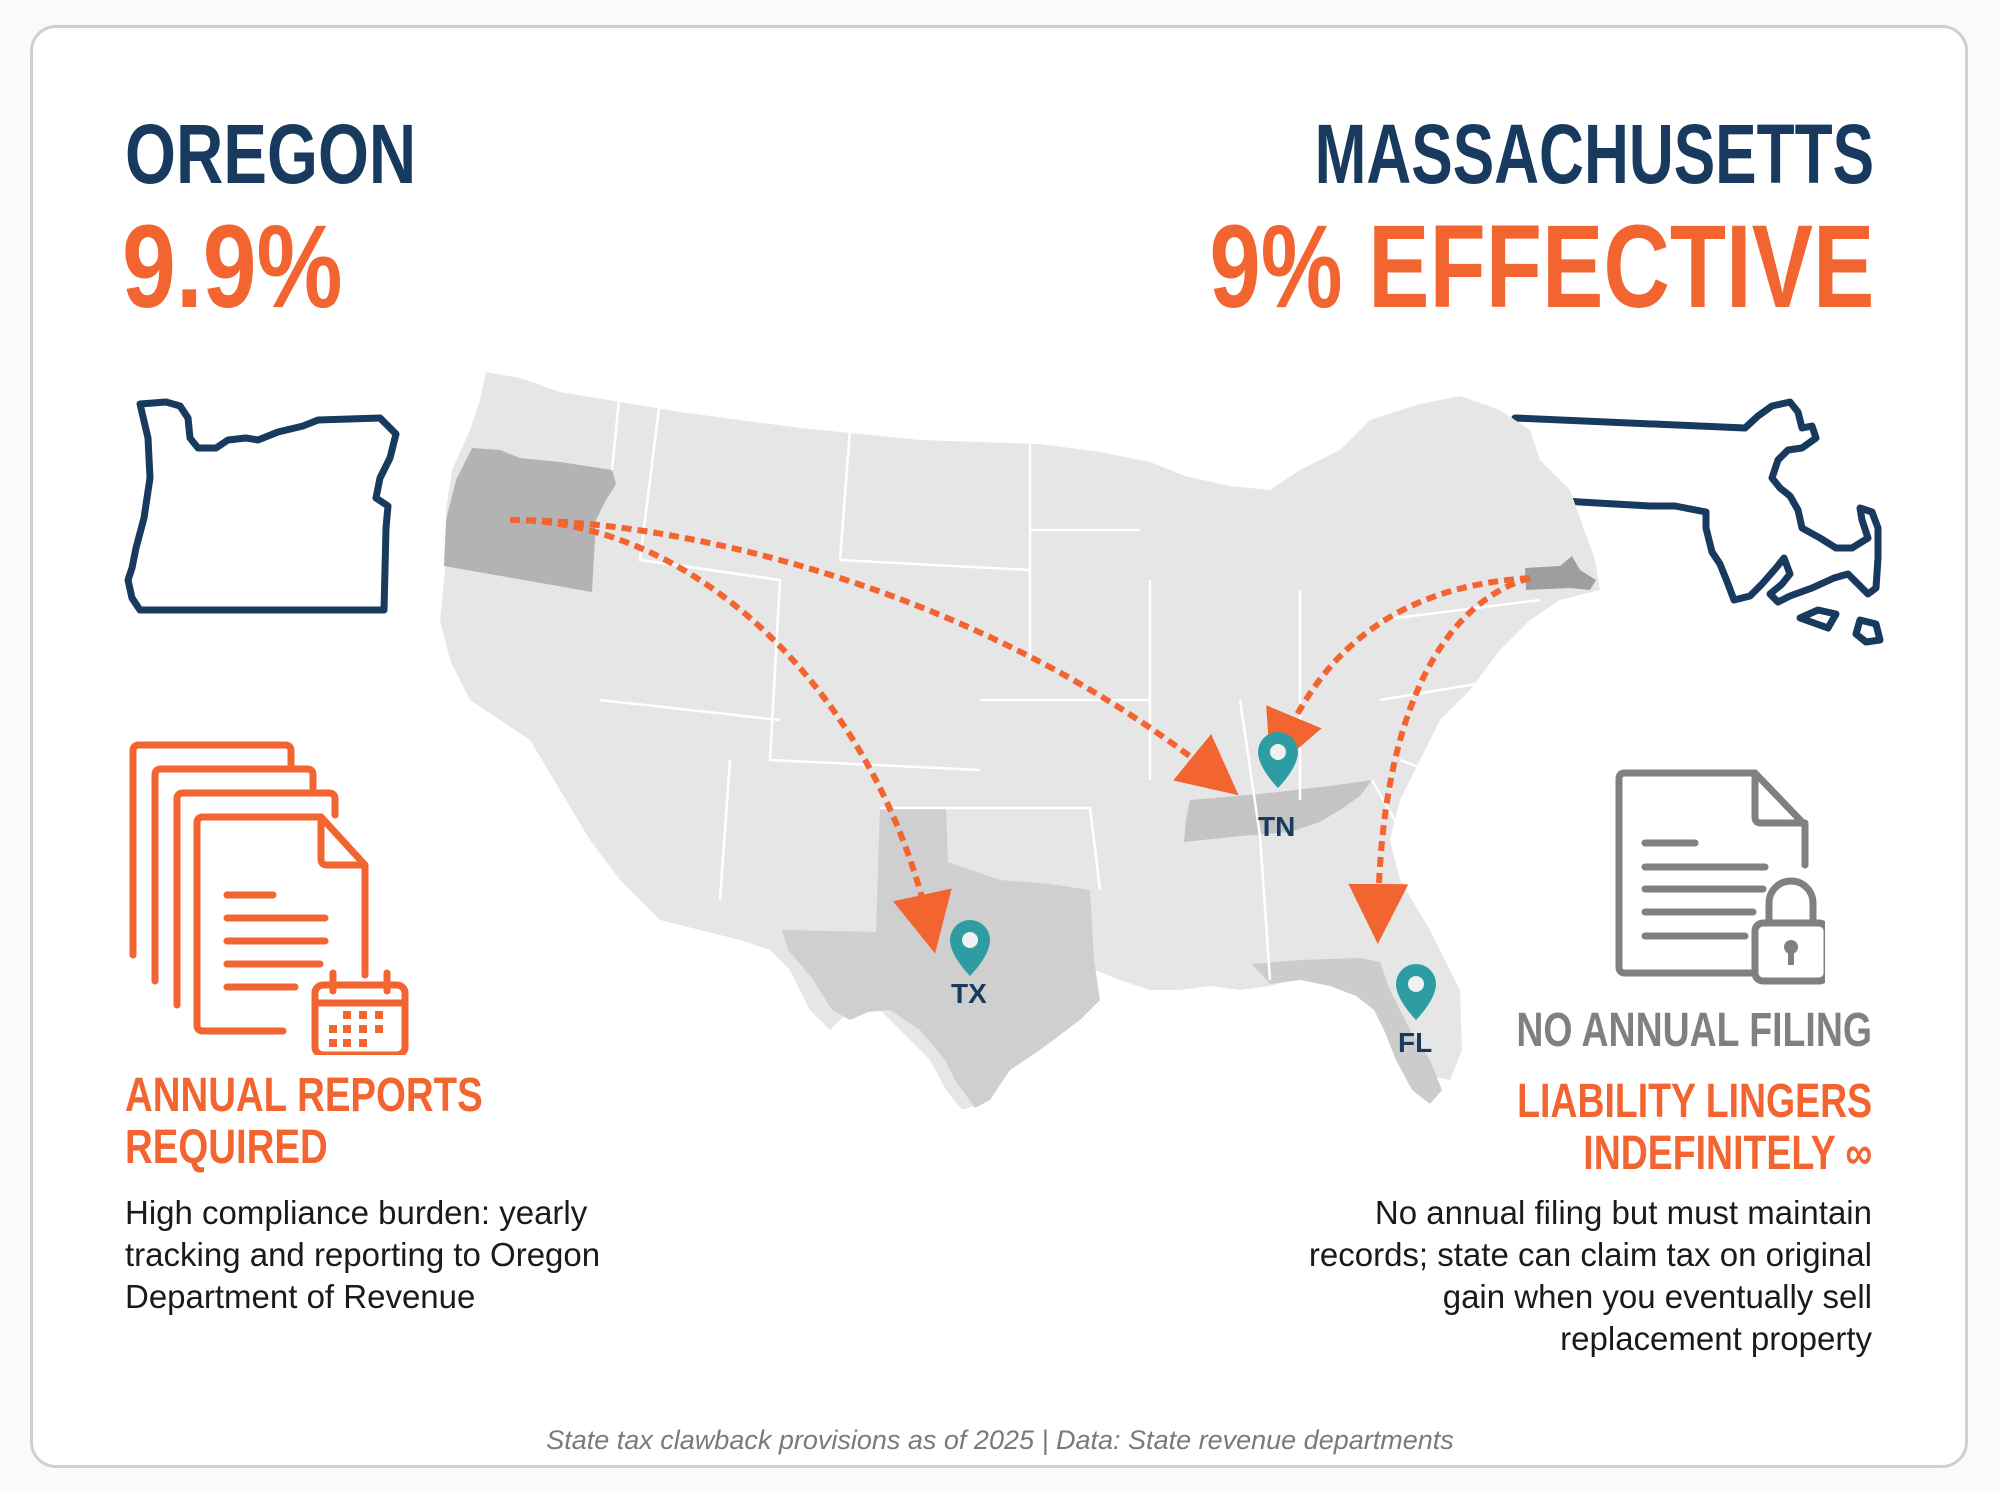 This screenshot has width=2000, height=1493. I want to click on arrow-or-to-tx, so click(730, 735).